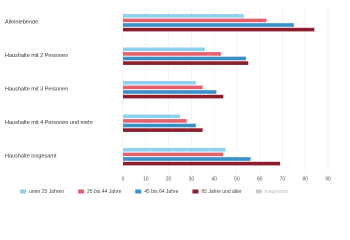 This screenshot has height=240, width=350. I want to click on x-tick-label: 90, so click(328, 179).